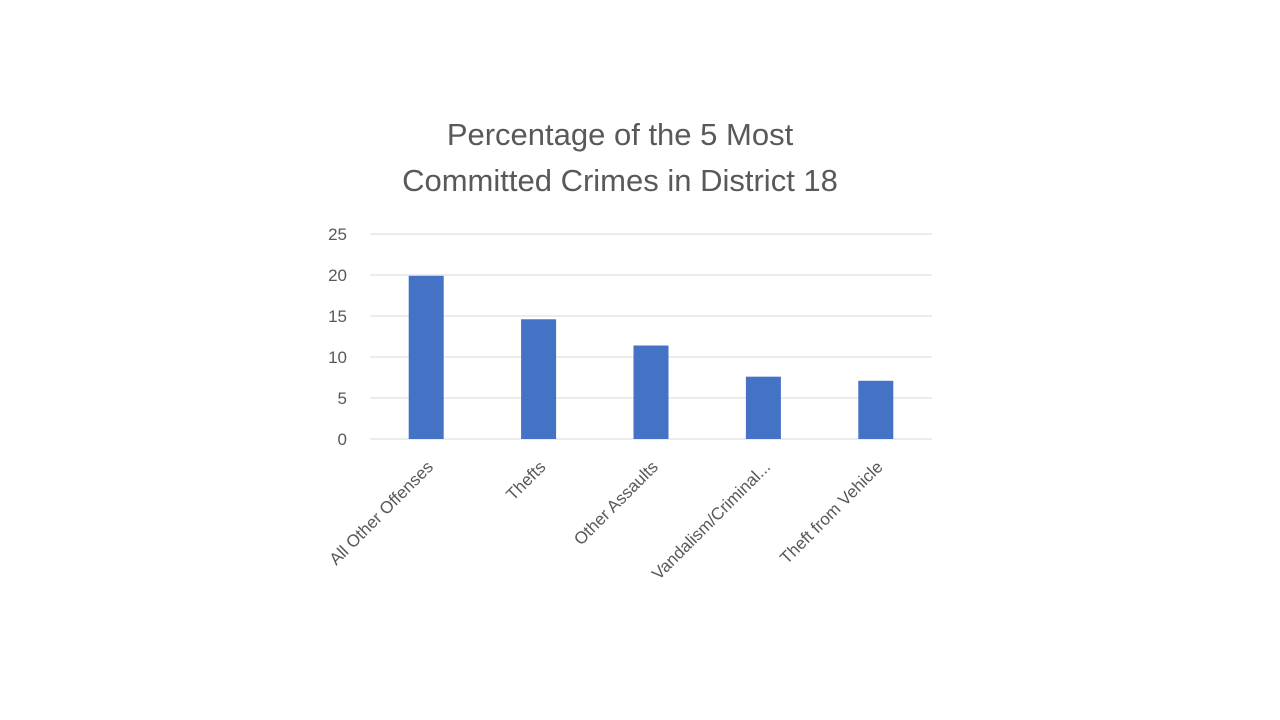 The height and width of the screenshot is (720, 1280). What do you see at coordinates (337, 316) in the screenshot?
I see `y-tick-label: 15` at bounding box center [337, 316].